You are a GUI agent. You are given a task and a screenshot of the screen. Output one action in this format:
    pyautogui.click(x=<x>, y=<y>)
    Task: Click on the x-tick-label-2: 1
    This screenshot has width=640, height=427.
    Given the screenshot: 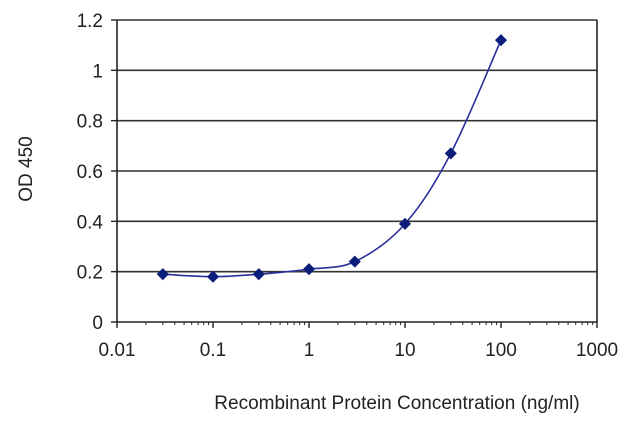 What is the action you would take?
    pyautogui.click(x=309, y=350)
    